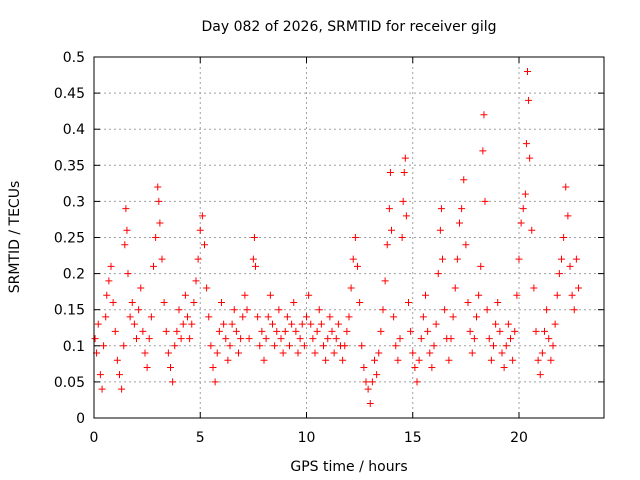  I want to click on y-tick-label: 0.2, so click(74, 275).